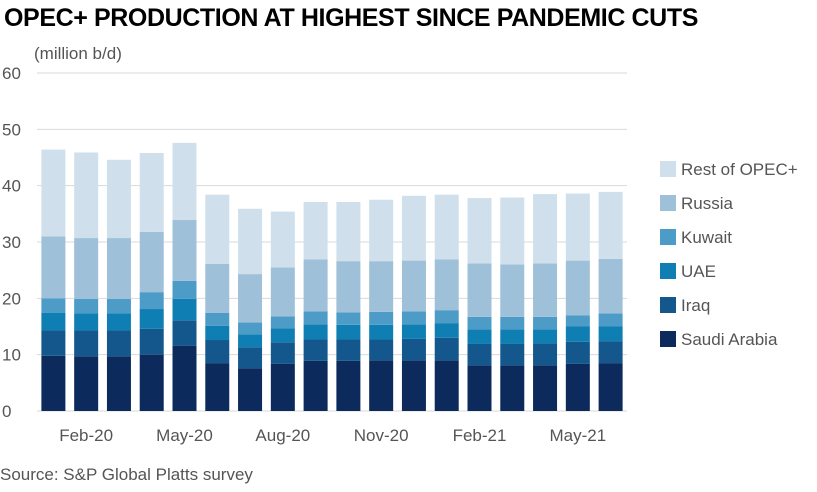 Image resolution: width=817 pixels, height=492 pixels. What do you see at coordinates (11, 355) in the screenshot?
I see `y-tick-label: 10` at bounding box center [11, 355].